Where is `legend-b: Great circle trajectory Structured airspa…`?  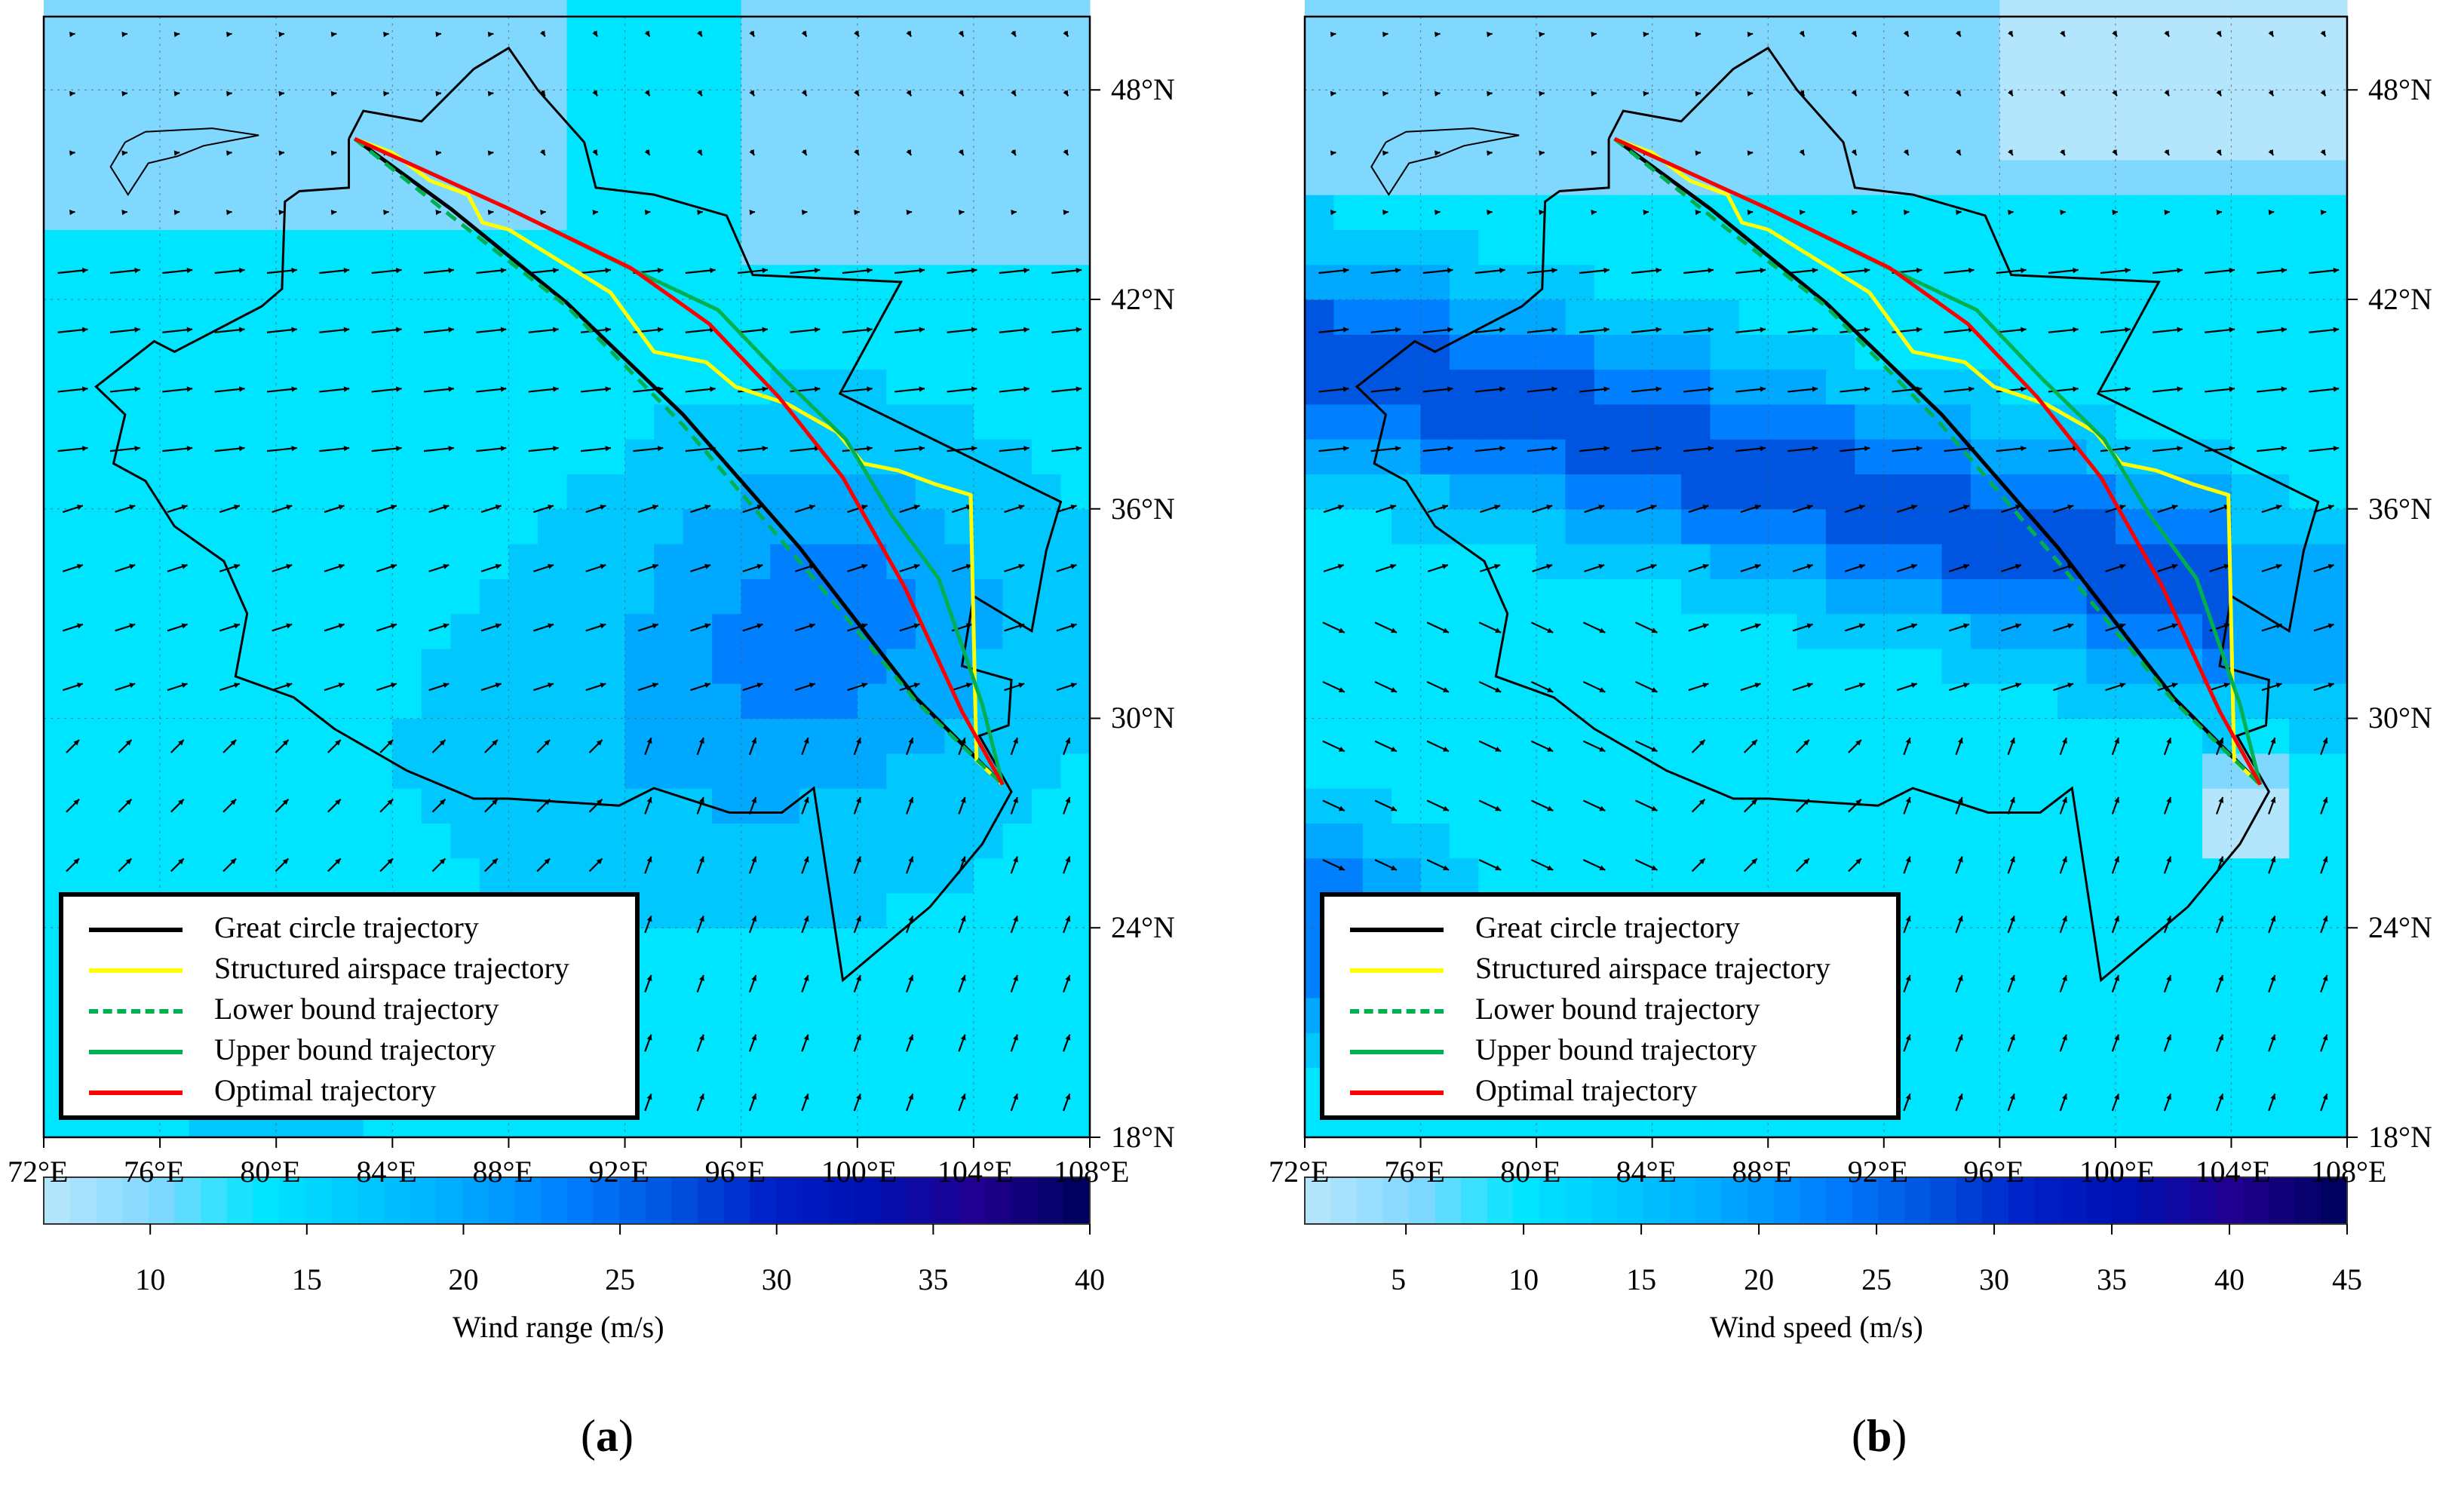 legend-b: Great circle trajectory Structured airspa… is located at coordinates (1611, 1006).